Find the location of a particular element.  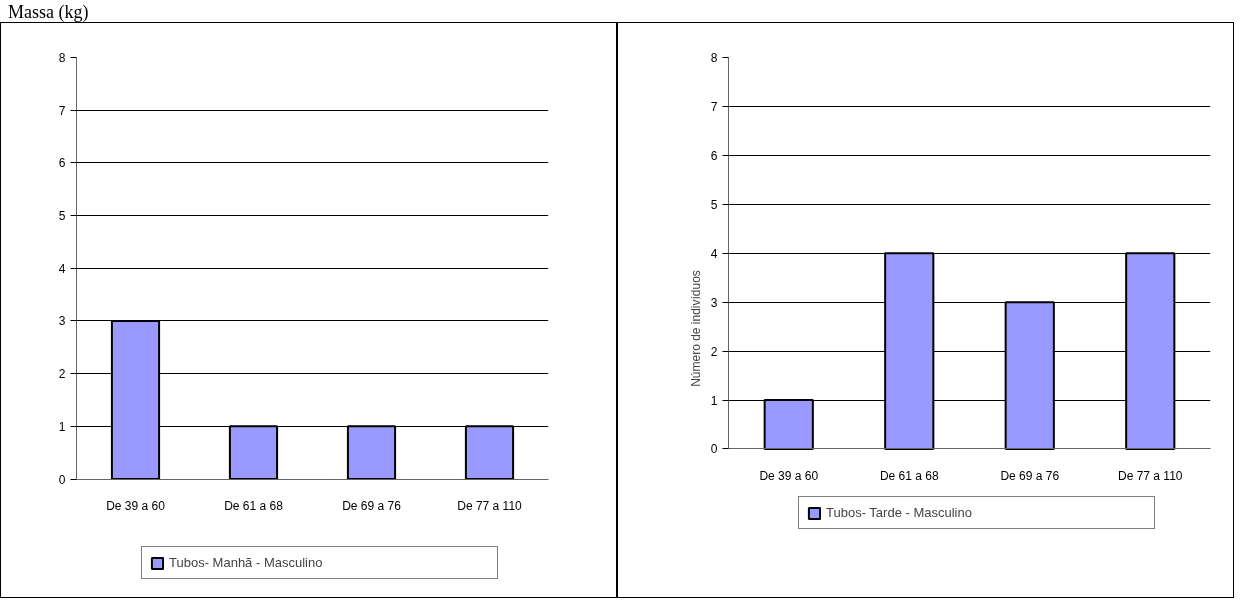

legend-label: Tubos- Manhã - Masculino is located at coordinates (246, 562).